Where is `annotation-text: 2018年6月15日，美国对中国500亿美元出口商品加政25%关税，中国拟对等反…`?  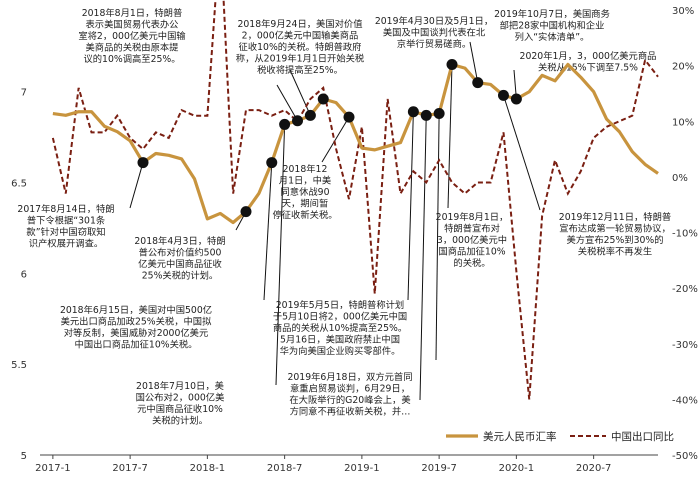 annotation-text: 2018年6月15日，美国对中国500亿美元出口商品加政25%关税，中国拟对等反… is located at coordinates (136, 327).